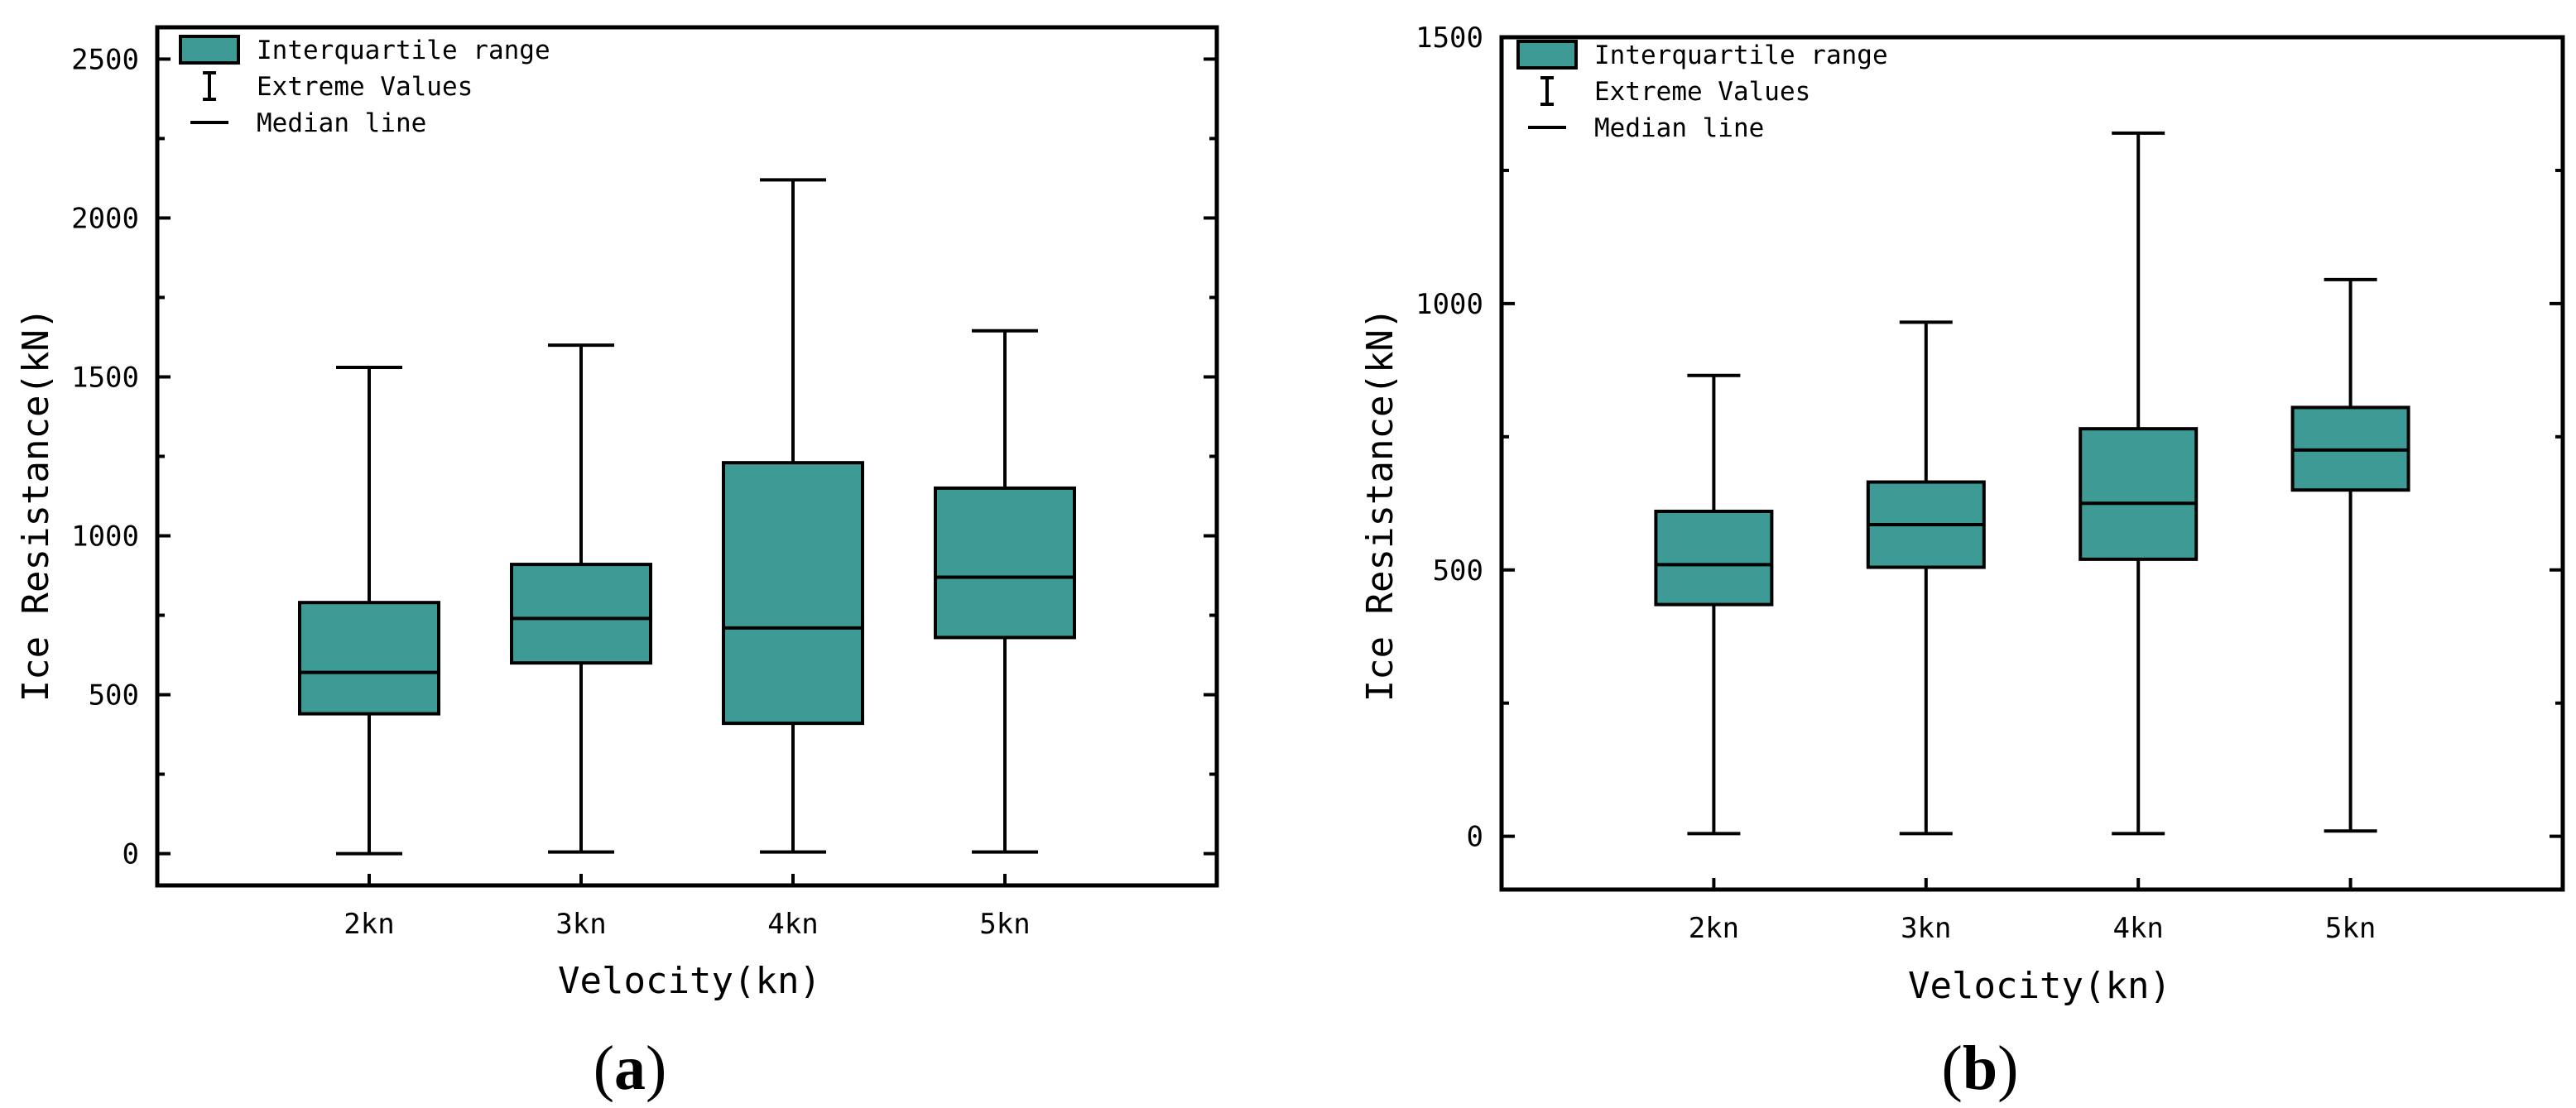  I want to click on chart-a-xlabel: Velocity(kn), so click(689, 981).